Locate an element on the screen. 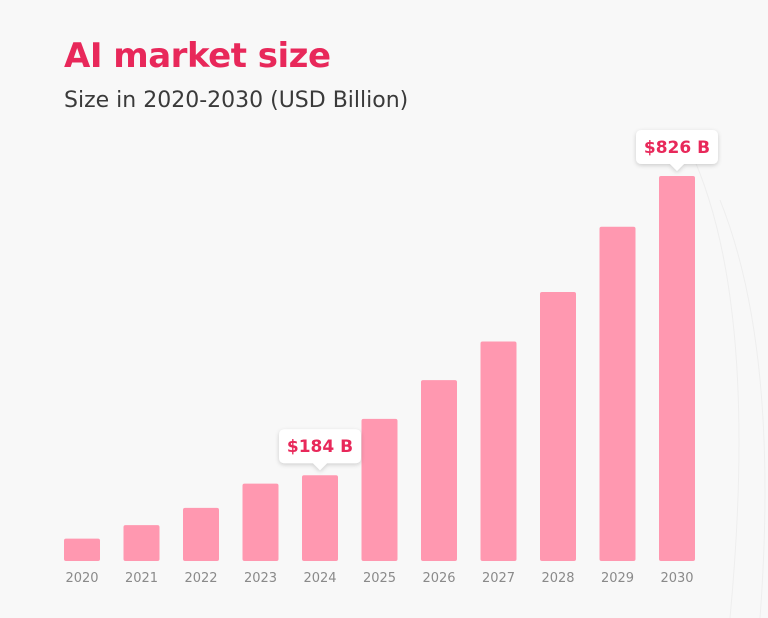  x-tick-label-2021: 2021 is located at coordinates (141, 578).